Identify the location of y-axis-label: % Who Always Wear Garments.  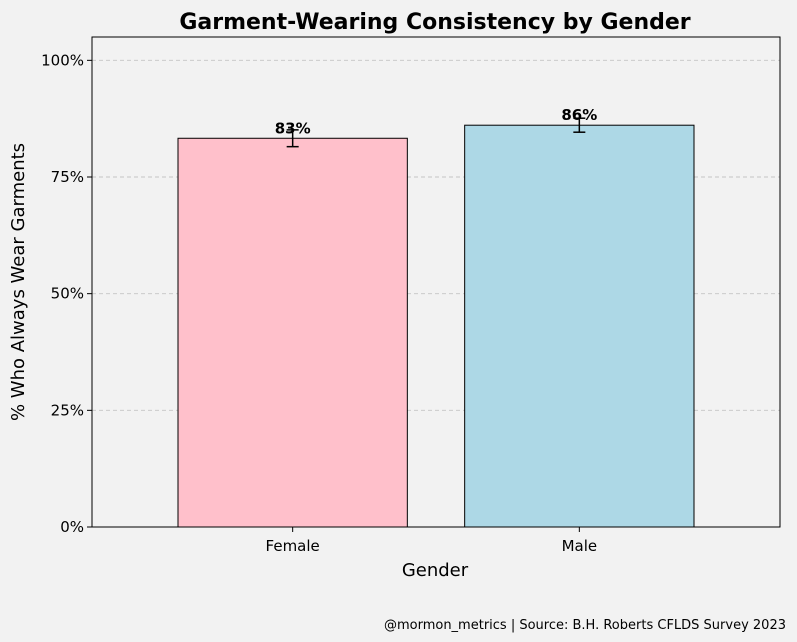
(18, 282).